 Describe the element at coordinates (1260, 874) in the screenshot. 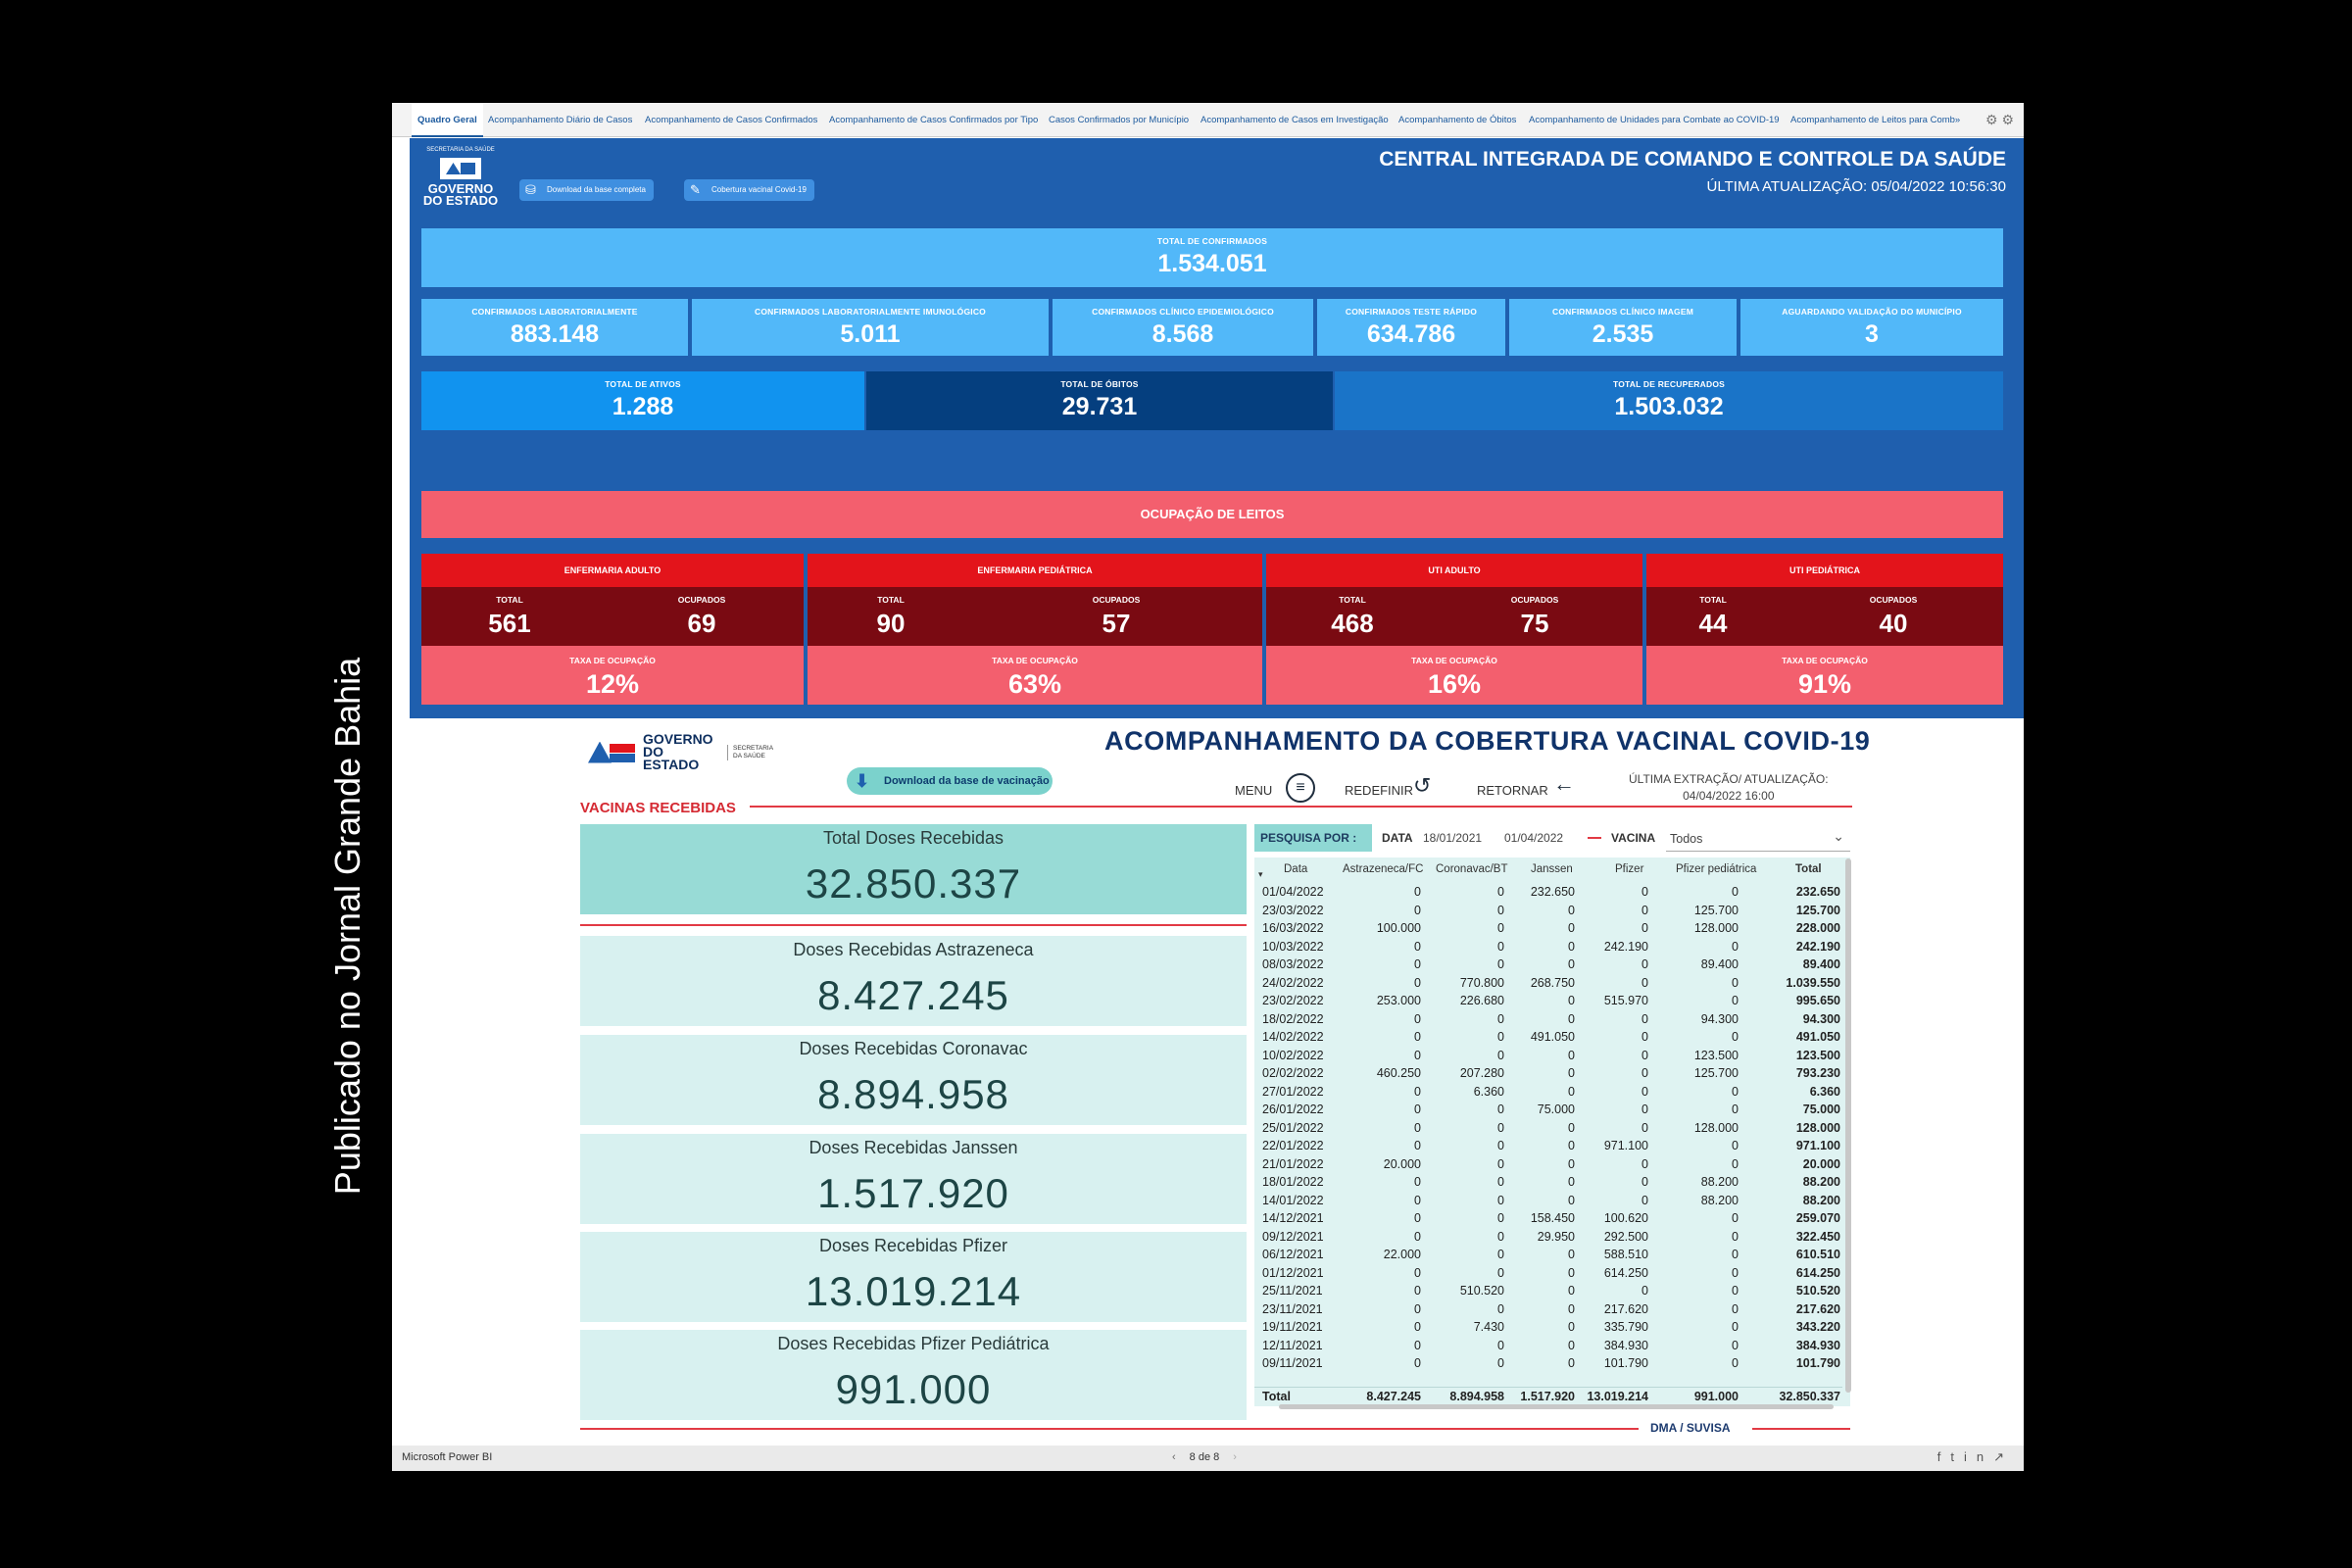

I see `sort-down-icon: ▾` at that location.